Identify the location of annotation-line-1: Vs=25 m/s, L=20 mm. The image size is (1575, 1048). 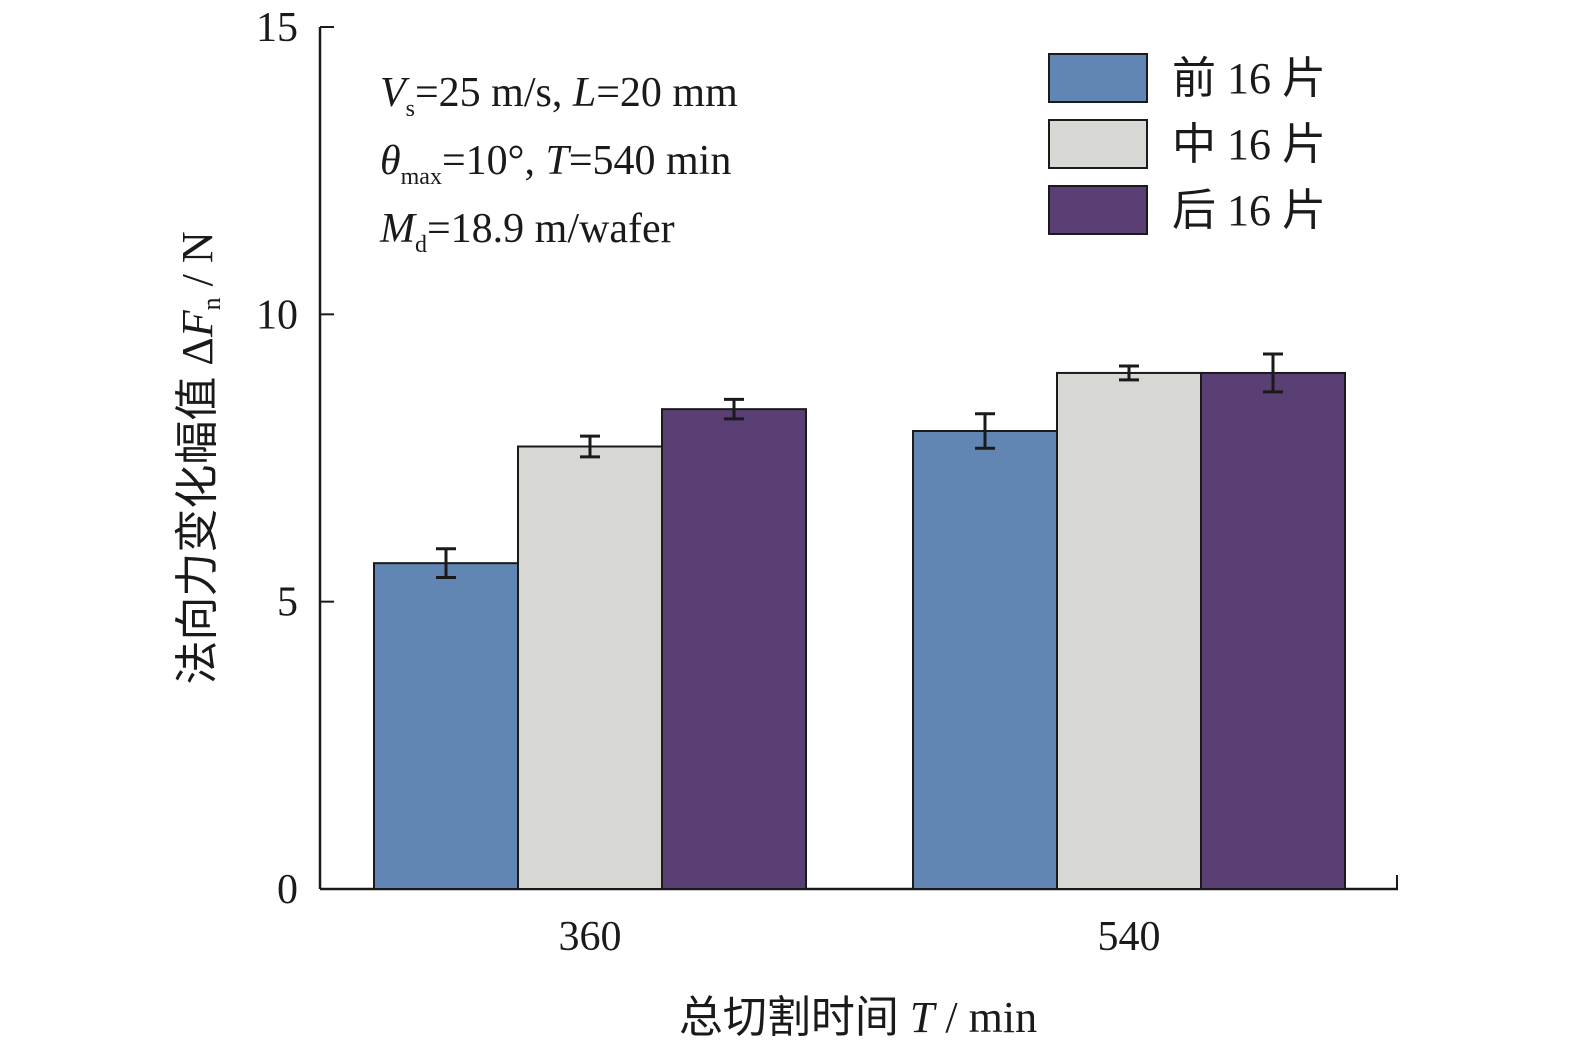
(559, 96).